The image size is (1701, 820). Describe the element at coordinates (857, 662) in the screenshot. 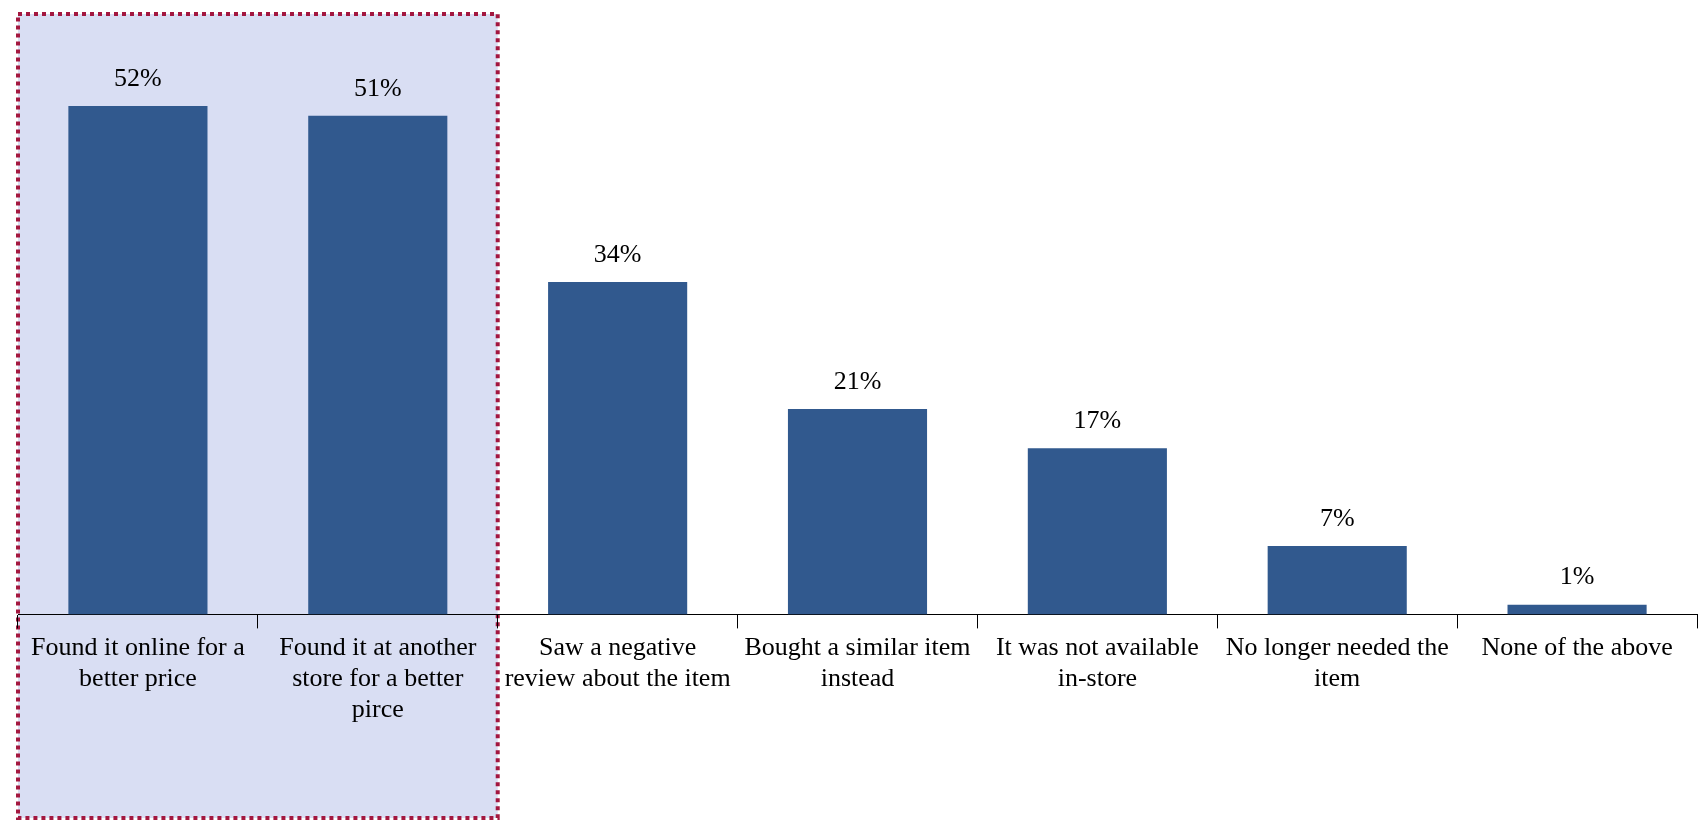

I see `x-tick-label: Bought a similar item instead` at that location.